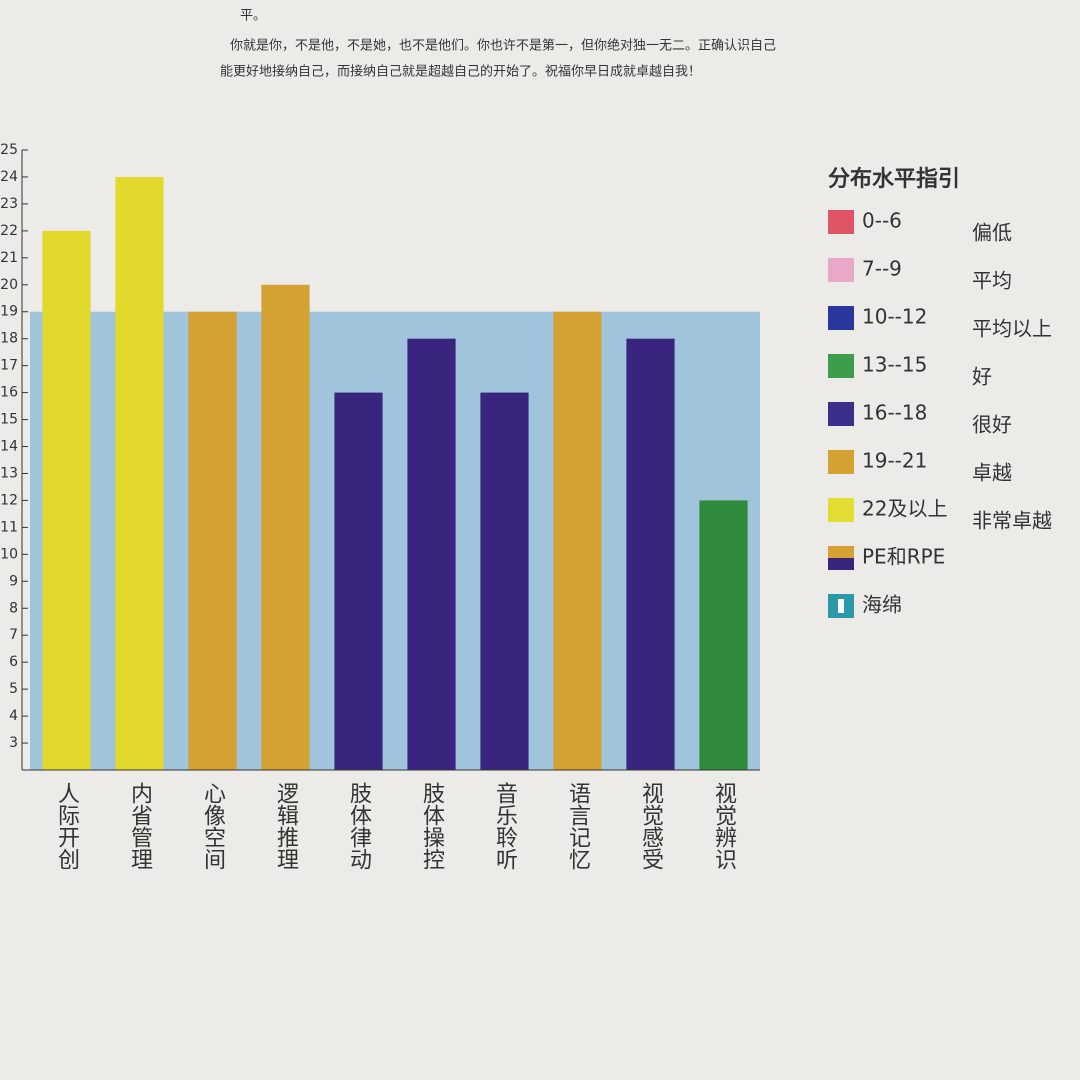 This screenshot has width=1080, height=1080. Describe the element at coordinates (1012, 329) in the screenshot. I see `legend-level: 平均以上` at that location.